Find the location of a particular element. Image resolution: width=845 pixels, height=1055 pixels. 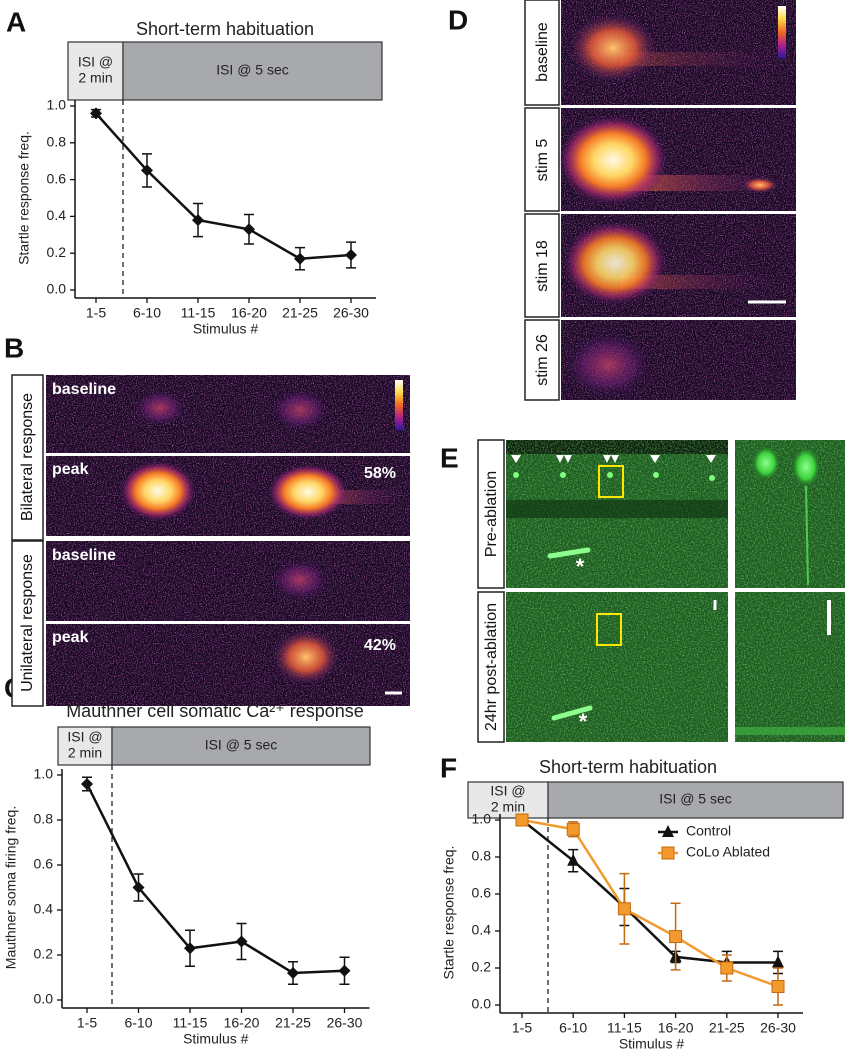

percent-label: 58% is located at coordinates (380, 473).